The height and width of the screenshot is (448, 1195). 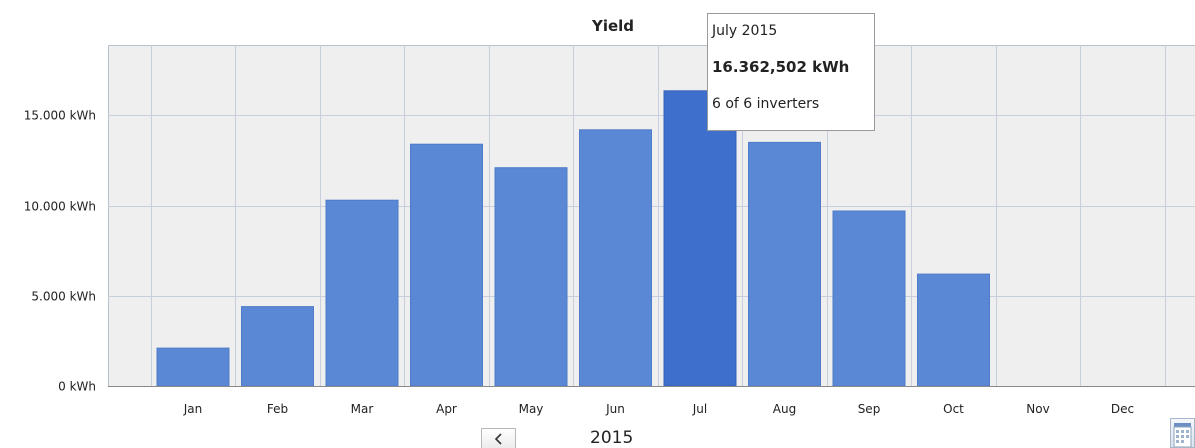 I want to click on bar-apr, so click(x=446, y=265).